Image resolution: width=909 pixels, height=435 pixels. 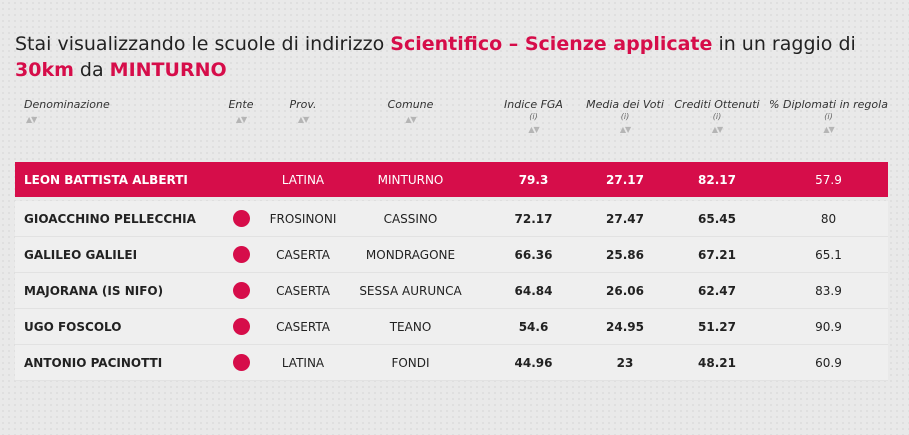 I want to click on cell-crediti-ottenuti: 67.21, so click(x=717, y=254).